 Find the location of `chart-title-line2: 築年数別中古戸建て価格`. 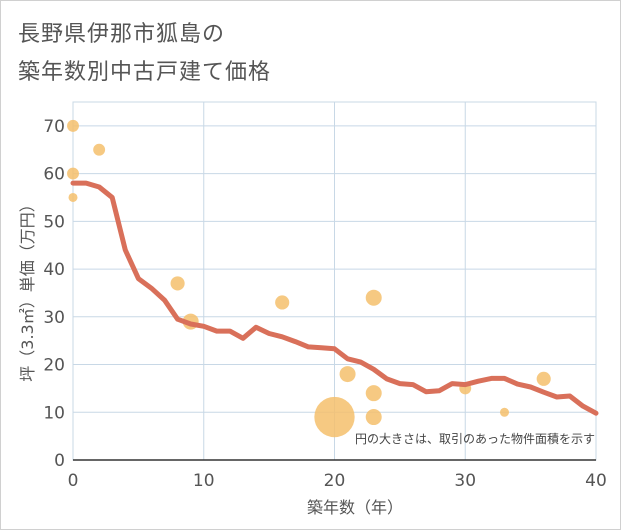

chart-title-line2: 築年数別中古戸建て価格 is located at coordinates (145, 72).